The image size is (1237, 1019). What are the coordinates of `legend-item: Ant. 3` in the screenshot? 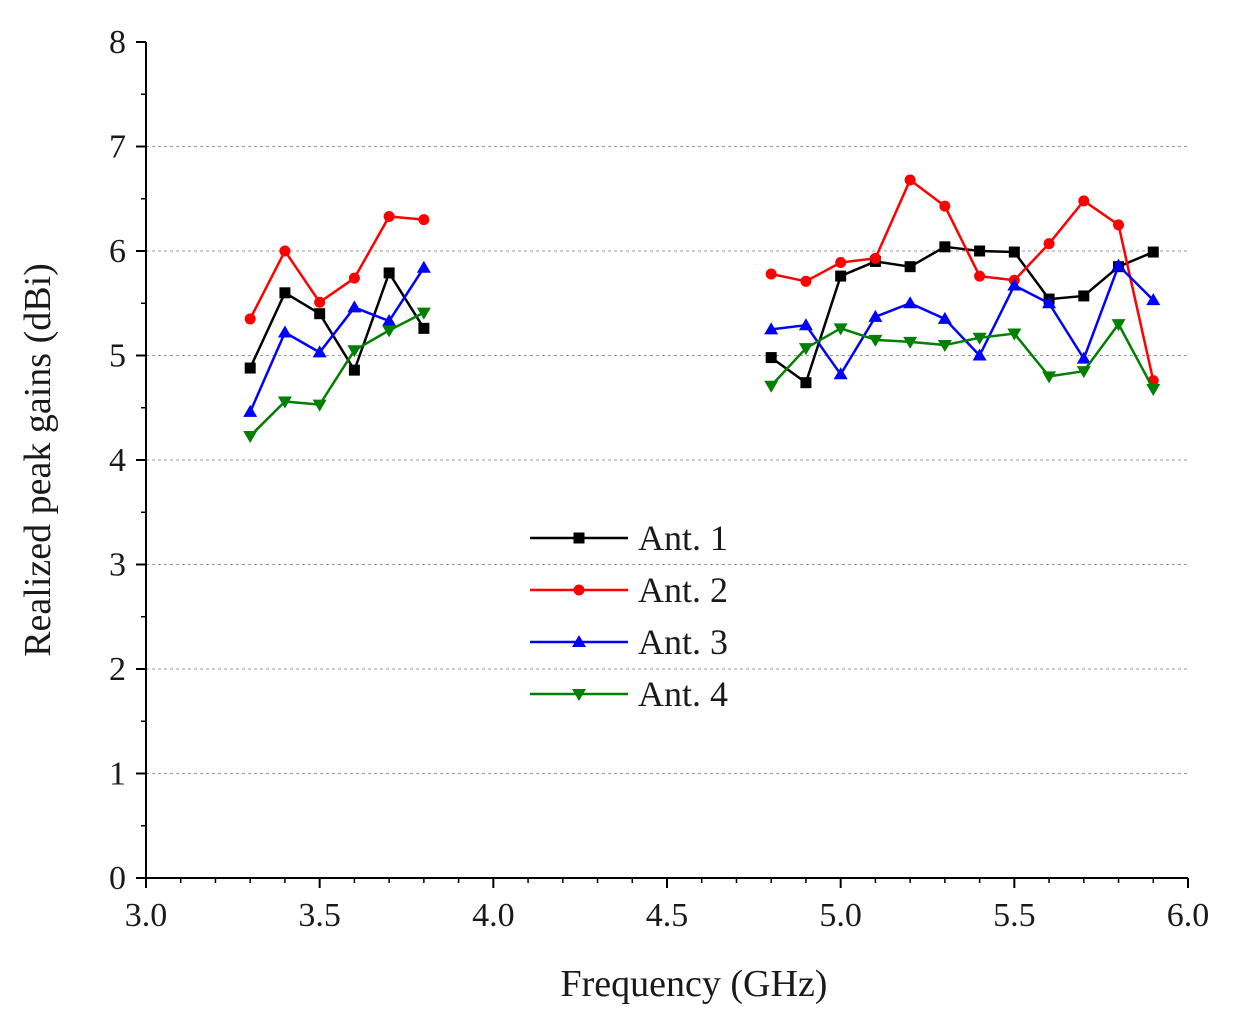 It's located at (629, 642).